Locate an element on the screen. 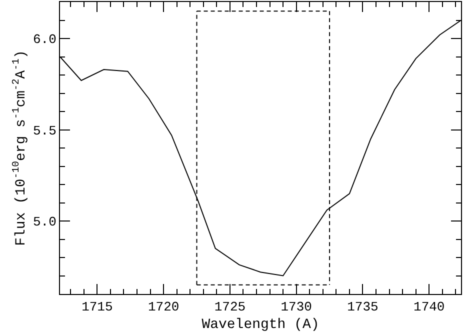  x-tick-label: 1735 is located at coordinates (362, 307).